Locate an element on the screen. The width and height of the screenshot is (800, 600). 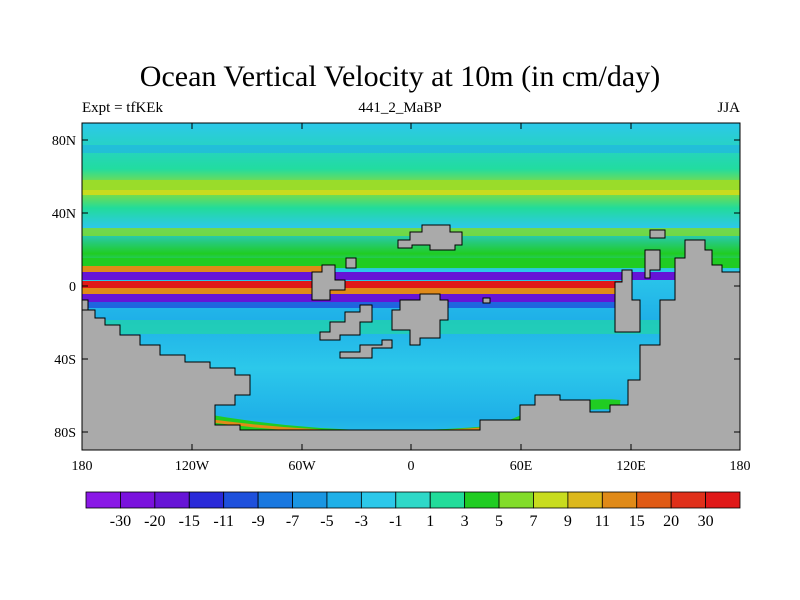
experiment-label: Expt = tfKEk is located at coordinates (122, 108).